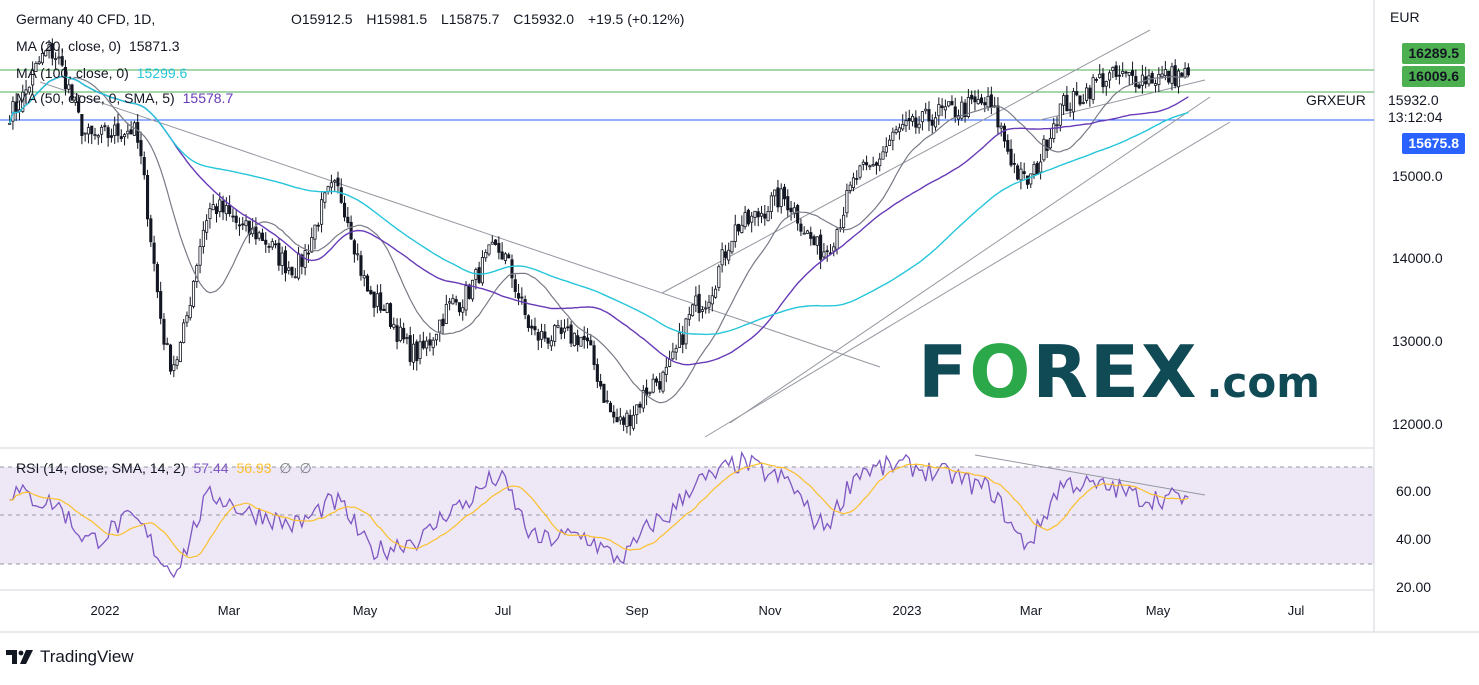 The image size is (1479, 685). Describe the element at coordinates (906, 161) in the screenshot. I see `trend-line` at that location.